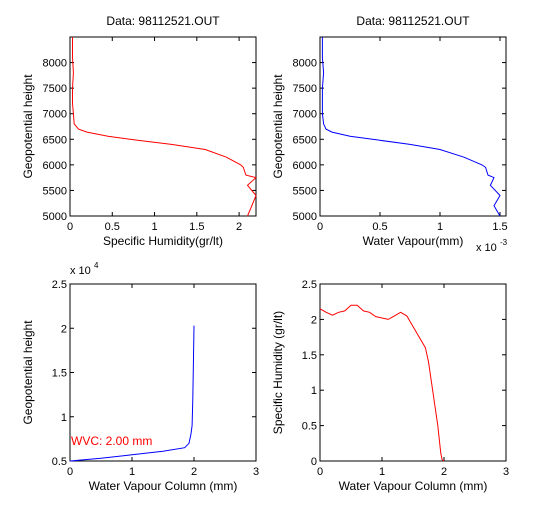 The height and width of the screenshot is (520, 560). Describe the element at coordinates (278, 372) in the screenshot. I see `y-axis-label: Specific Humidity (gr/lt)` at that location.